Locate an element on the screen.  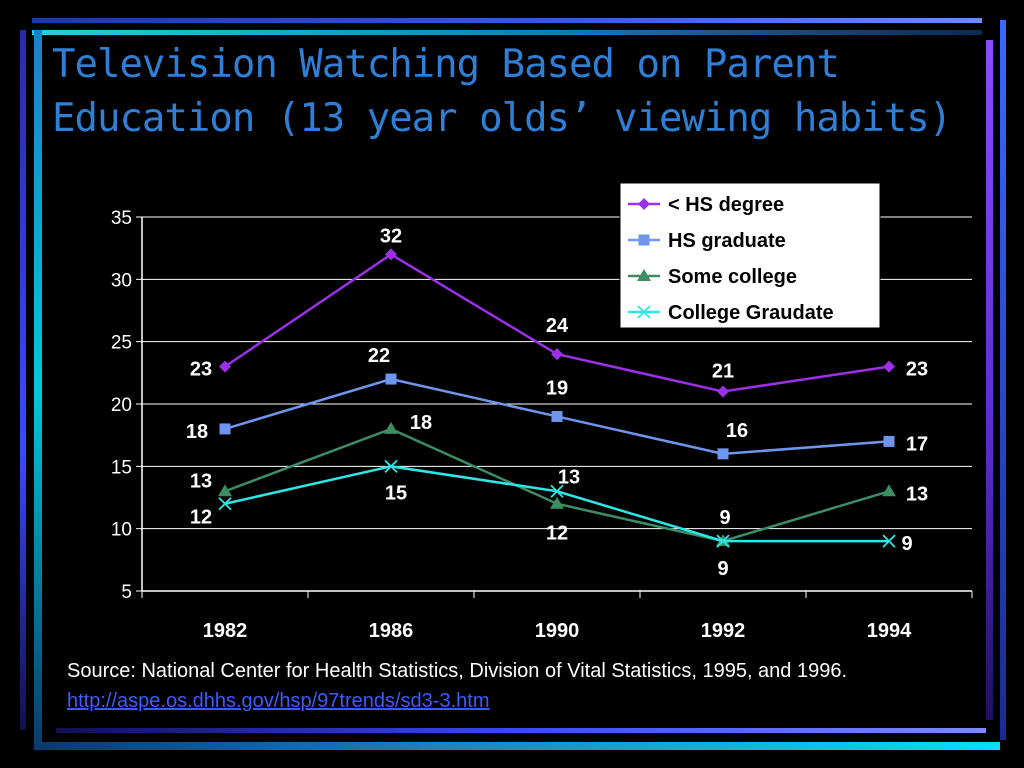
data-label: 21 is located at coordinates (723, 372).